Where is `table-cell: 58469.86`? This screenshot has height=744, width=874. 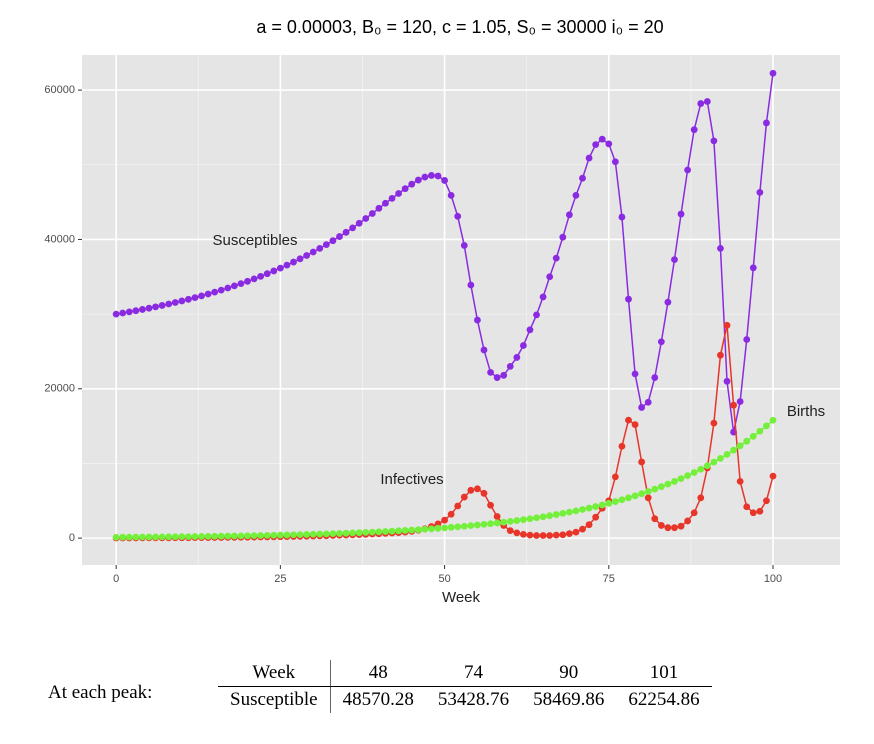
table-cell: 58469.86 is located at coordinates (569, 699).